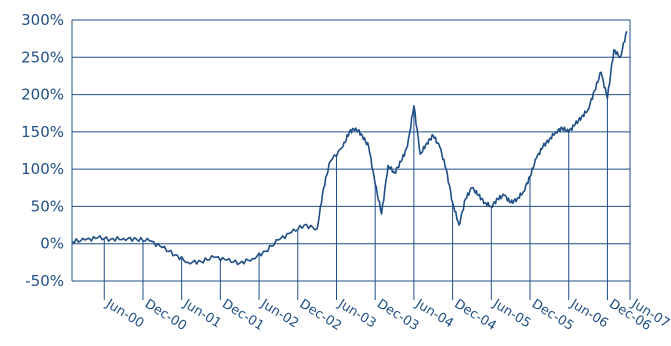 This screenshot has width=671, height=346. I want to click on x-tick-label: Jun-06, so click(589, 313).